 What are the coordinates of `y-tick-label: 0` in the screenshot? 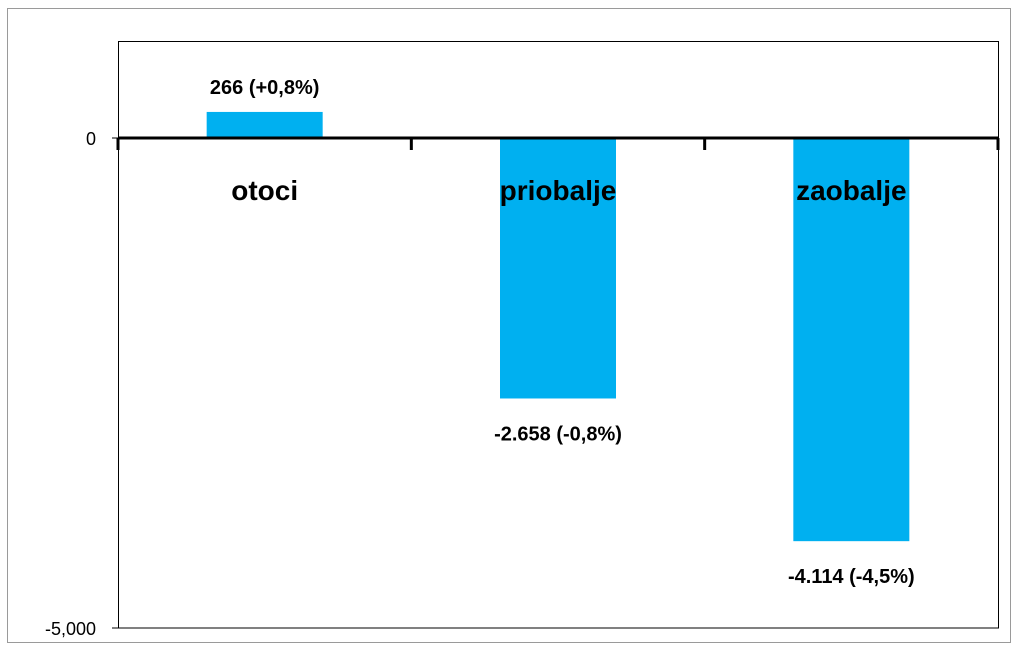 It's located at (91, 139).